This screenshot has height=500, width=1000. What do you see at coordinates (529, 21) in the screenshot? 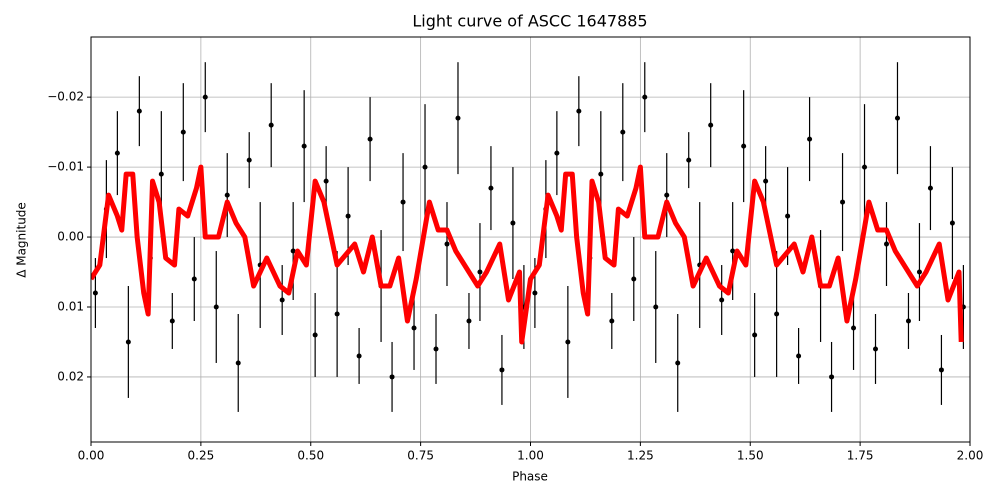
I see `chart-title: Light curve of ASCC 1647885` at bounding box center [529, 21].